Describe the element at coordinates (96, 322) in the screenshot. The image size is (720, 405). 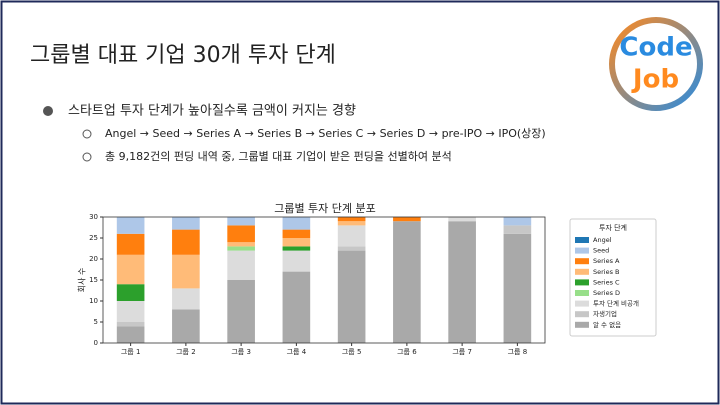
I see `y-tick-label: 5` at that location.